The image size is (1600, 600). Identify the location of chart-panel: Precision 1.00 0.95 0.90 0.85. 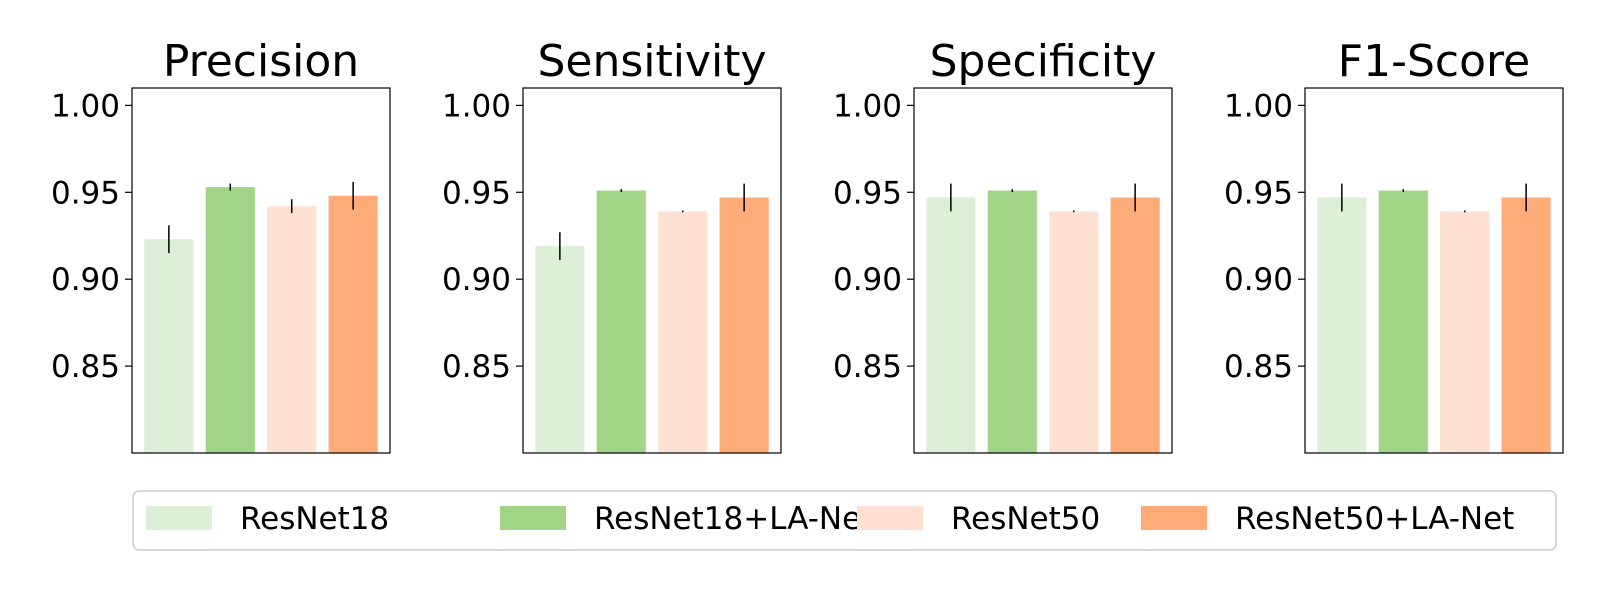
(221, 245).